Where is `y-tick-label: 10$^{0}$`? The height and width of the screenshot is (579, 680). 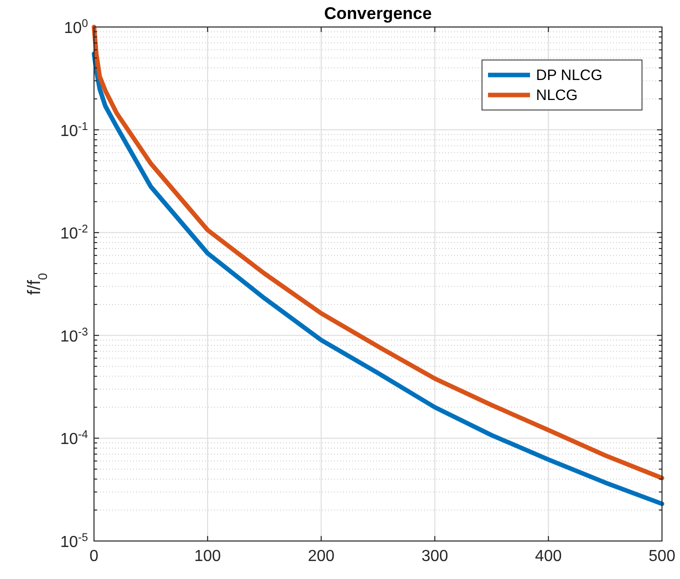
y-tick-label: 10$^{0}$ is located at coordinates (76, 27).